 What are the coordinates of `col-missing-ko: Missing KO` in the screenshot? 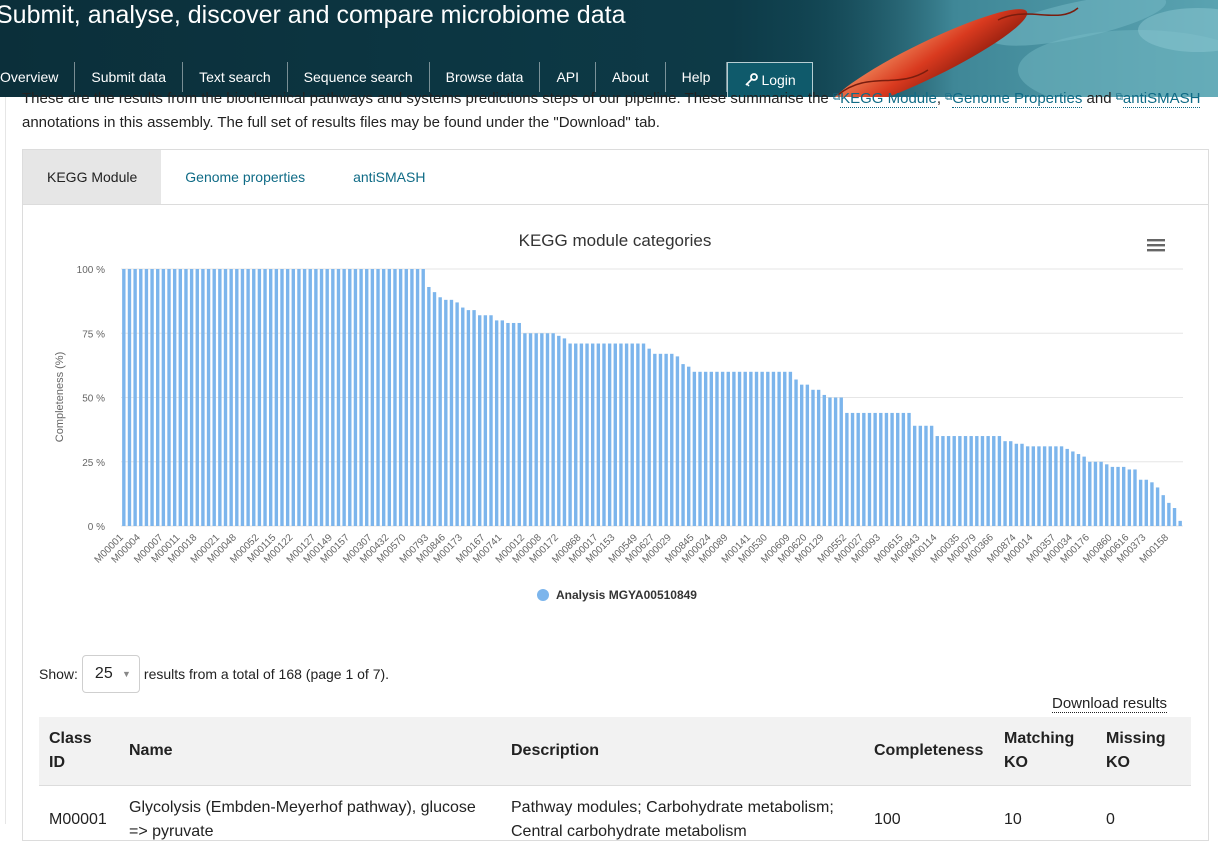 It's located at (1143, 751).